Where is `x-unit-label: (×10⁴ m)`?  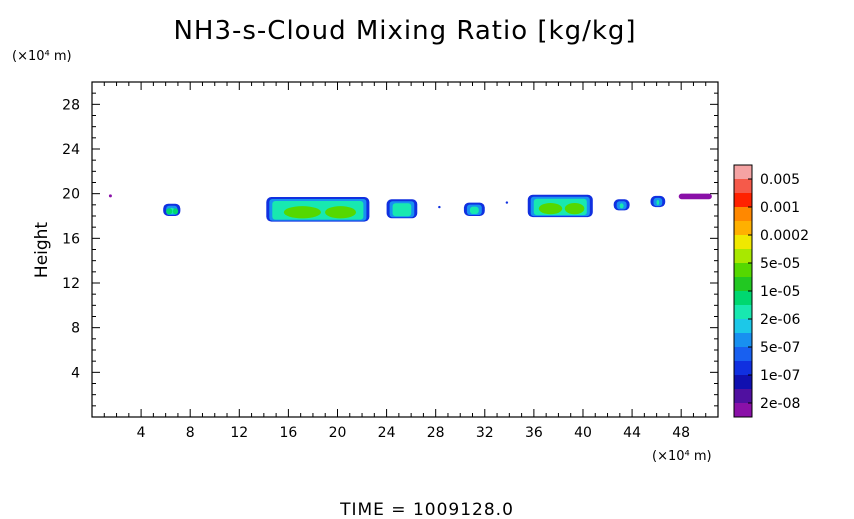 x-unit-label: (×10⁴ m) is located at coordinates (682, 456).